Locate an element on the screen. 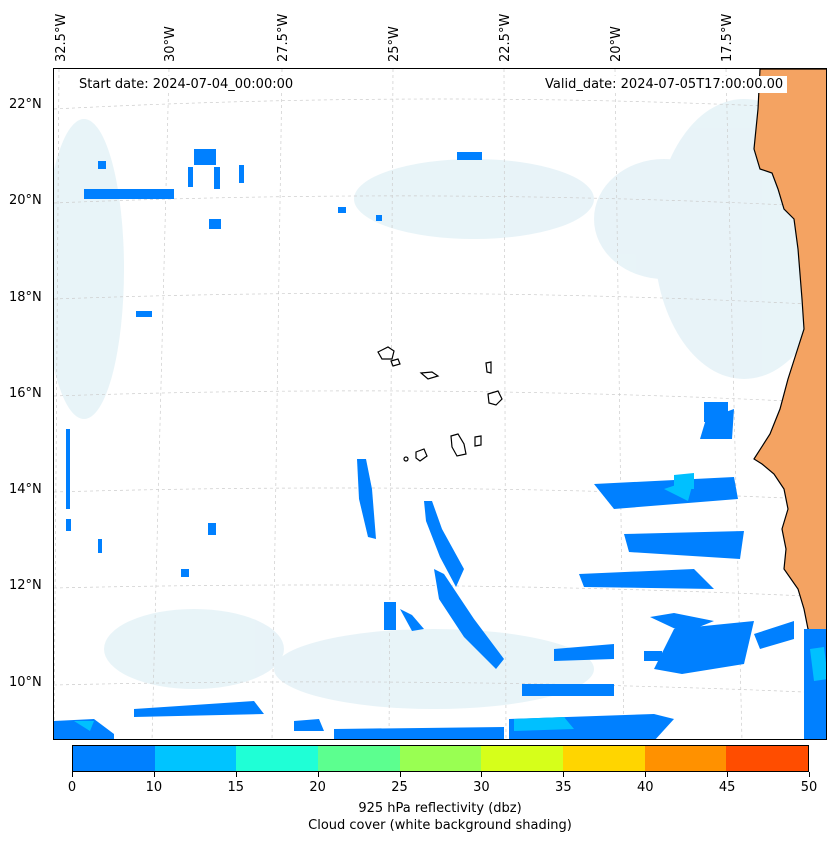  lat-label-22n: 22°N is located at coordinates (25, 104).